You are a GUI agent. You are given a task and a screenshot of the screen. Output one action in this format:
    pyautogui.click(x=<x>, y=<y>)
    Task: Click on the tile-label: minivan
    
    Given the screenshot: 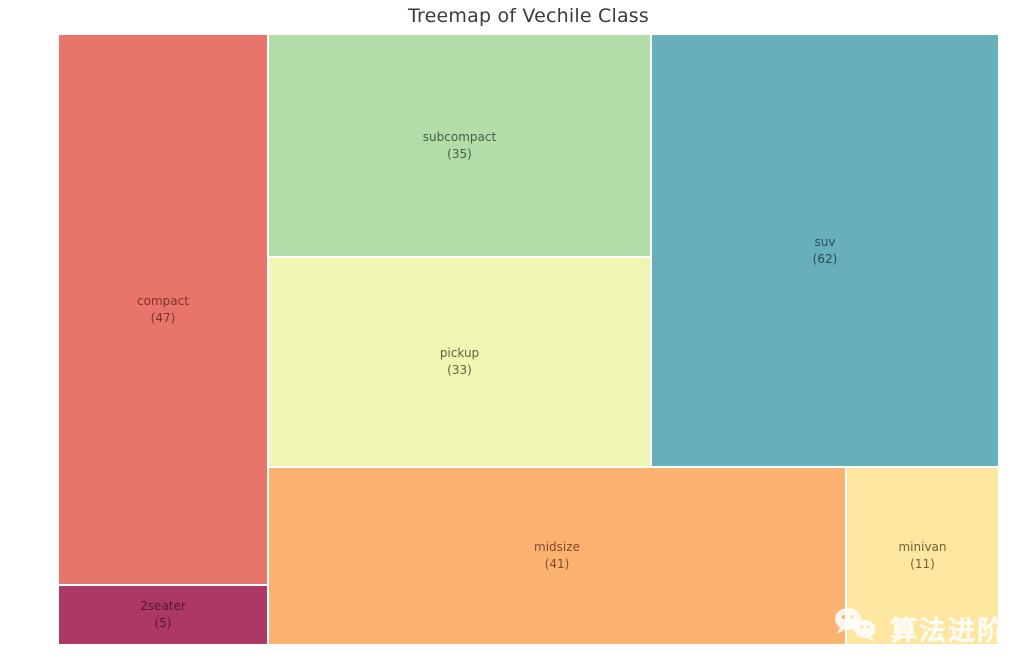 What is the action you would take?
    pyautogui.click(x=922, y=547)
    